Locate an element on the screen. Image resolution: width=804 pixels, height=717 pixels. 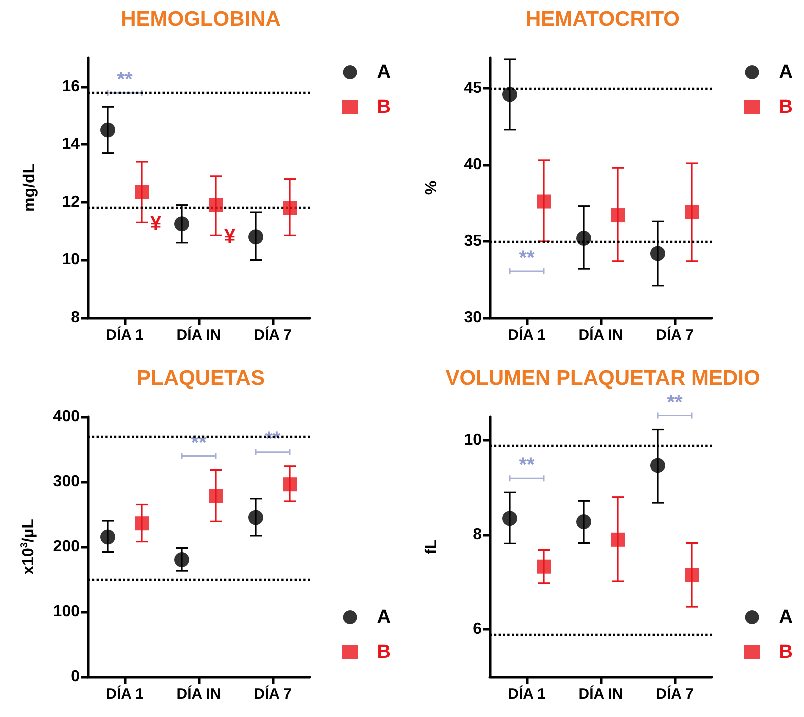
y-tick-label: 35 is located at coordinates (473, 241).